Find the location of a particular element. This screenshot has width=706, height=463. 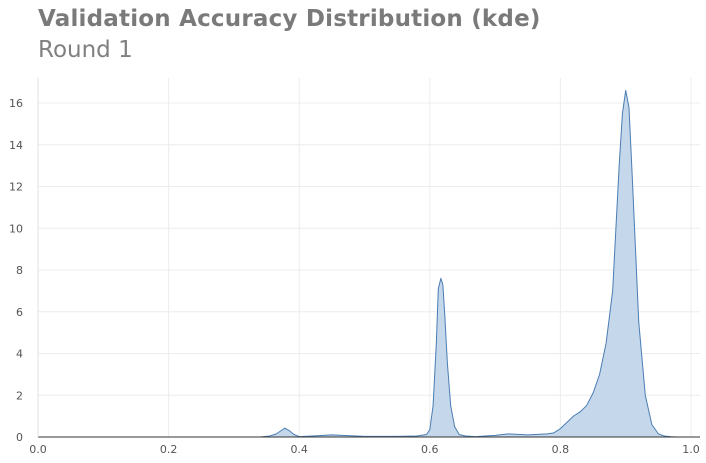

y-tick-label: 4 is located at coordinates (19, 354).